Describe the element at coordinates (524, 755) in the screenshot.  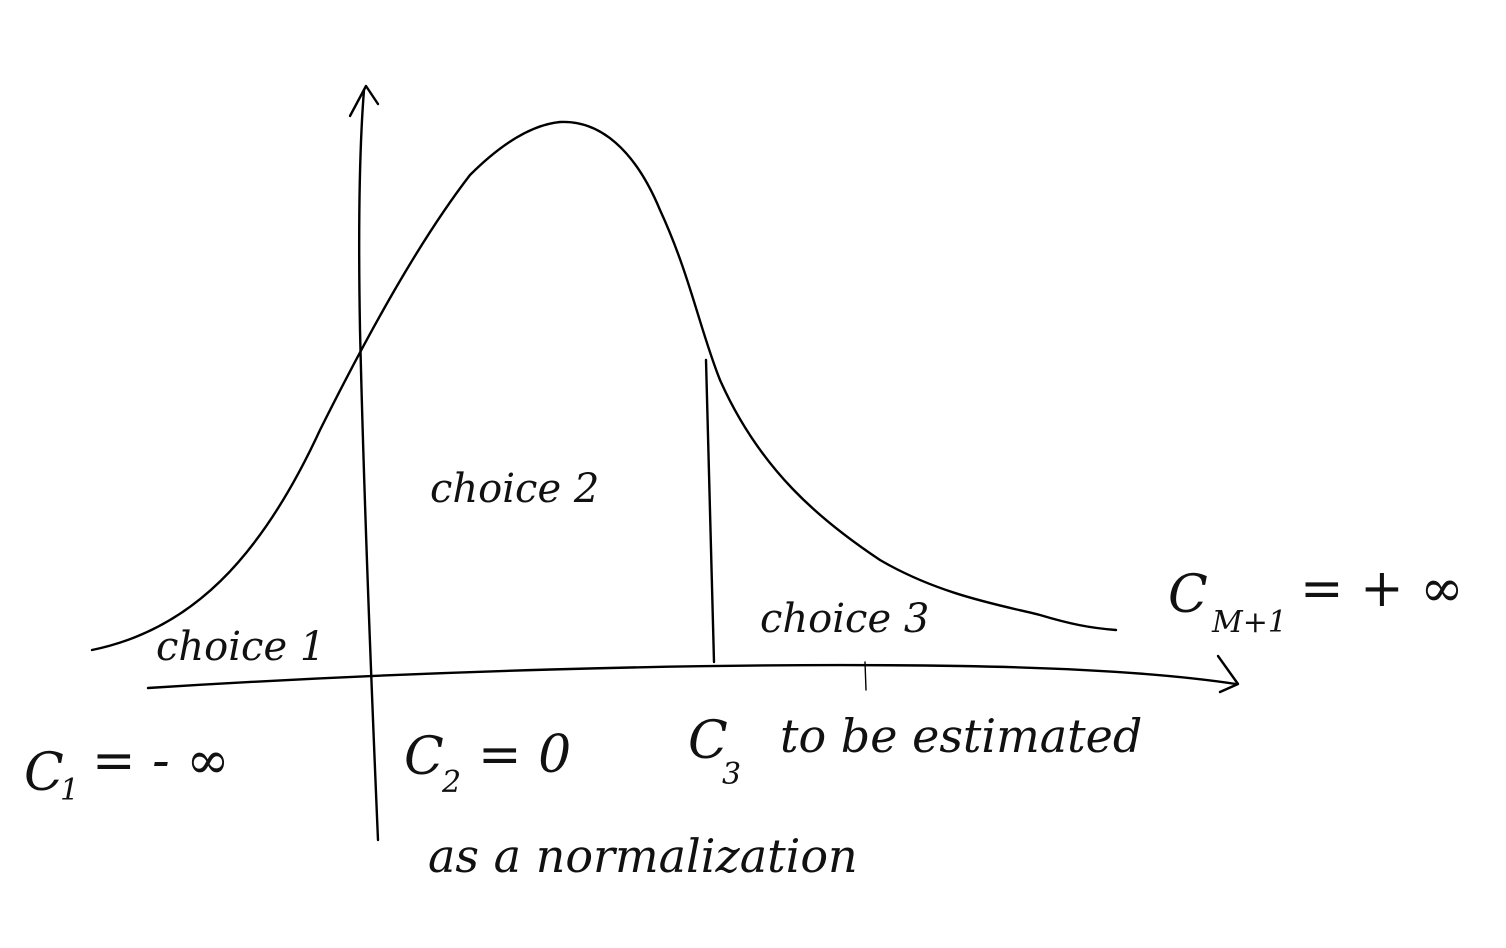
I see `svg-text: = 0` at that location.